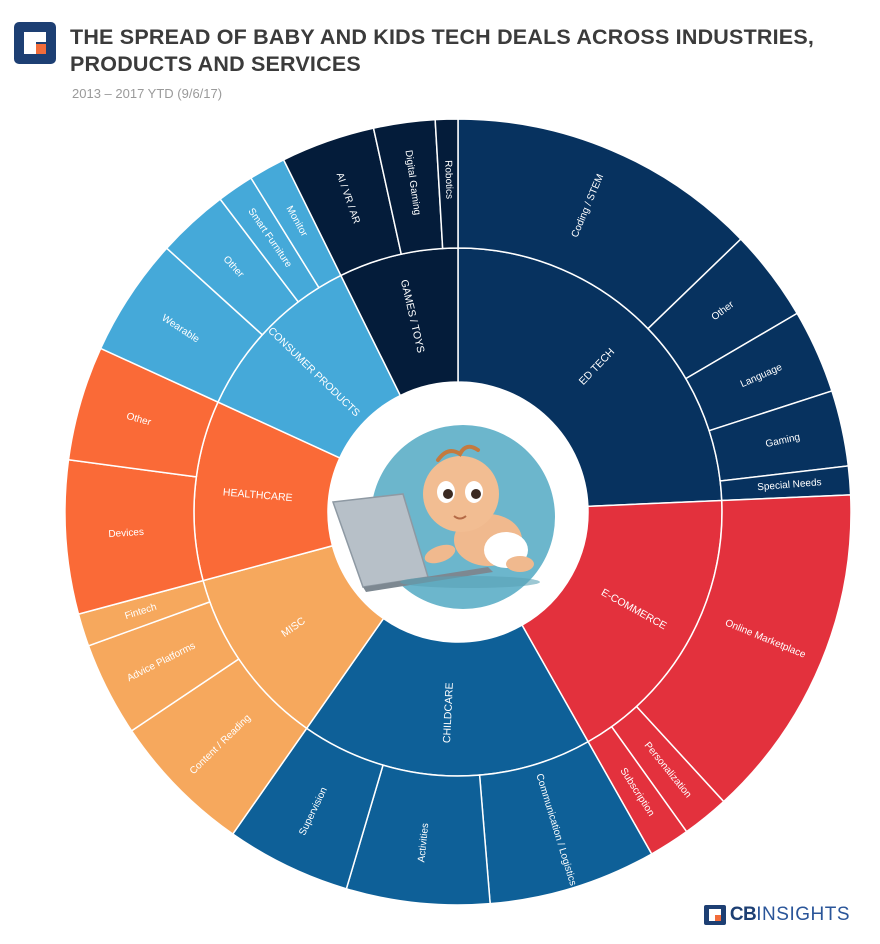  Describe the element at coordinates (789, 485) in the screenshot. I see `subcategory-label-special-needs: Special Needs` at that location.